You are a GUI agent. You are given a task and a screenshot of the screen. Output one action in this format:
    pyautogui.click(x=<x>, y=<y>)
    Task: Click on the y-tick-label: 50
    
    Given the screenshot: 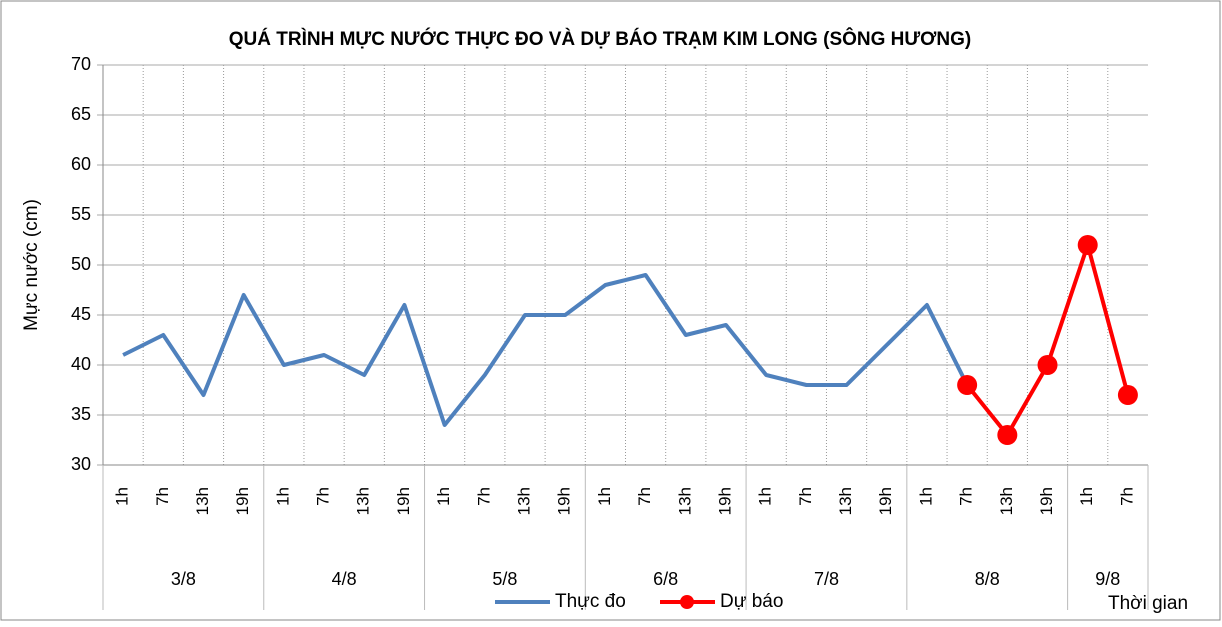 What is the action you would take?
    pyautogui.click(x=81, y=264)
    